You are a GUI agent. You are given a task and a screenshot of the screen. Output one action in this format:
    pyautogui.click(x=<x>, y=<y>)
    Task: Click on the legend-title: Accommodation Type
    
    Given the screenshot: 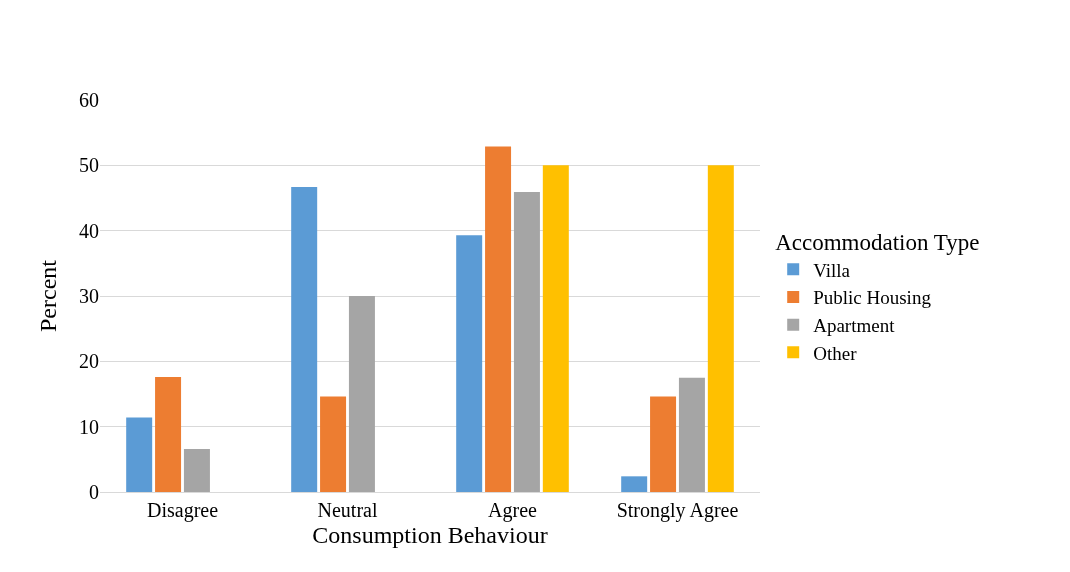 What is the action you would take?
    pyautogui.click(x=877, y=243)
    